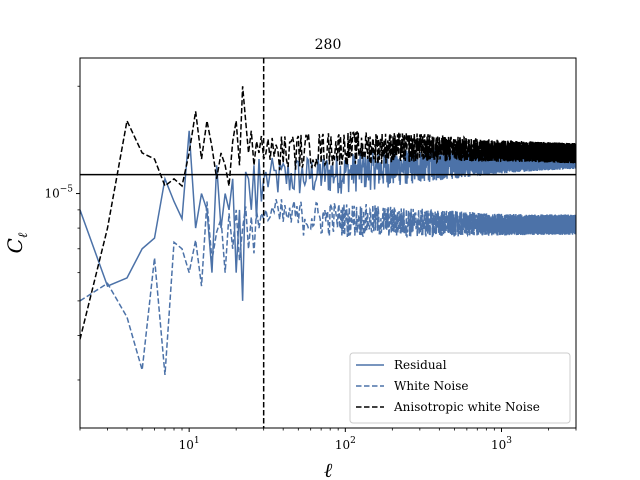  What do you see at coordinates (345, 444) in the screenshot?
I see `x-tick-label: 10²` at bounding box center [345, 444].